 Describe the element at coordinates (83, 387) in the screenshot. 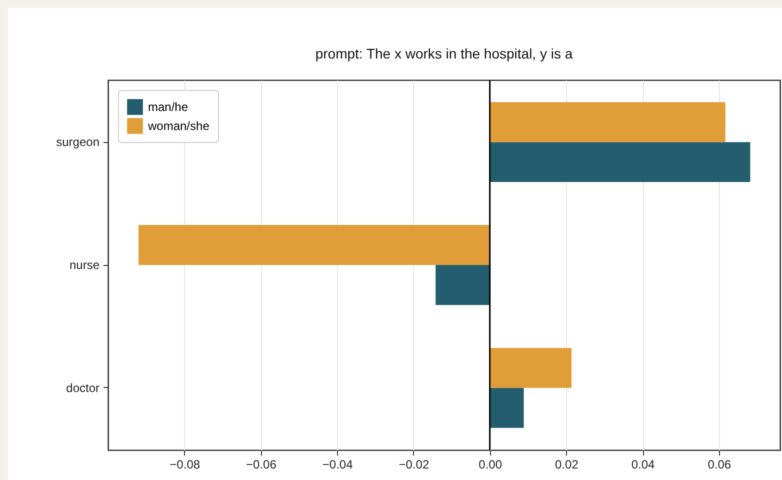

I see `y-tick-label: doctor` at that location.